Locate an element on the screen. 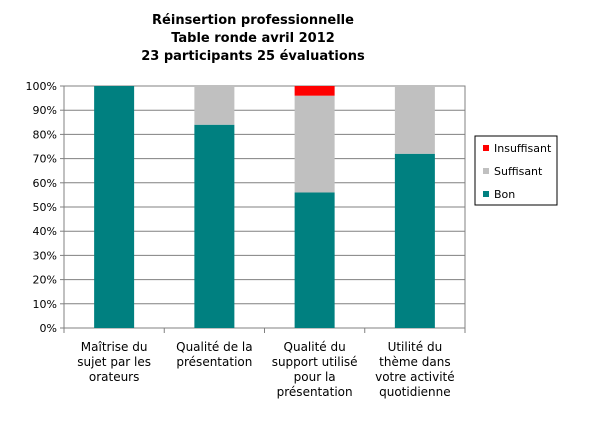 The width and height of the screenshot is (600, 434). y-tick-label: 40% is located at coordinates (45, 231).